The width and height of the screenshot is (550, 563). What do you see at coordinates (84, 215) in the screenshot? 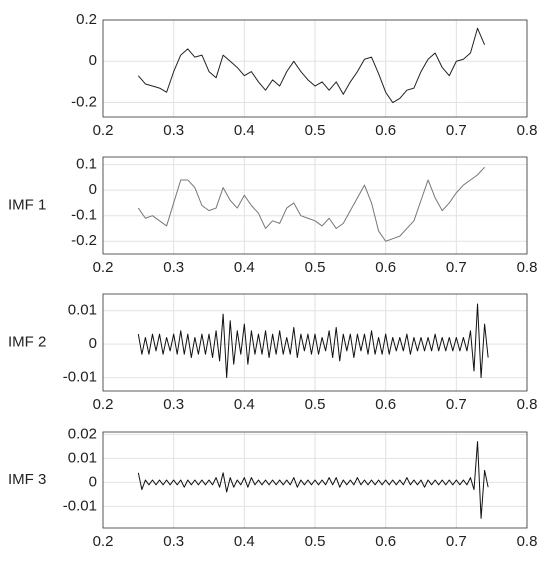
I see `y-tick-label: -0.1` at bounding box center [84, 215].